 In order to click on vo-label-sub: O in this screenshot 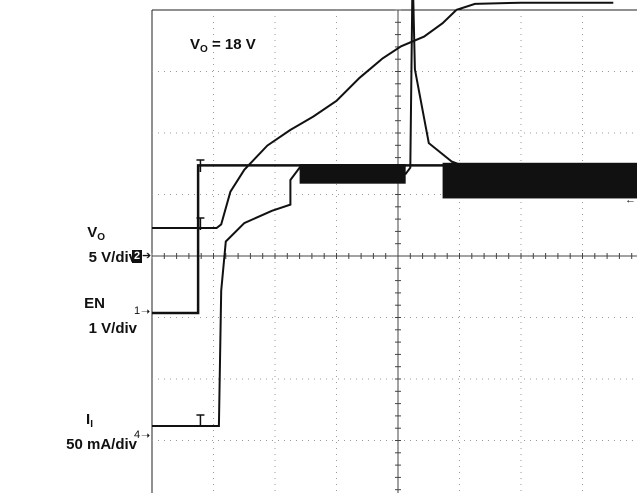, I will do `click(101, 237)`.